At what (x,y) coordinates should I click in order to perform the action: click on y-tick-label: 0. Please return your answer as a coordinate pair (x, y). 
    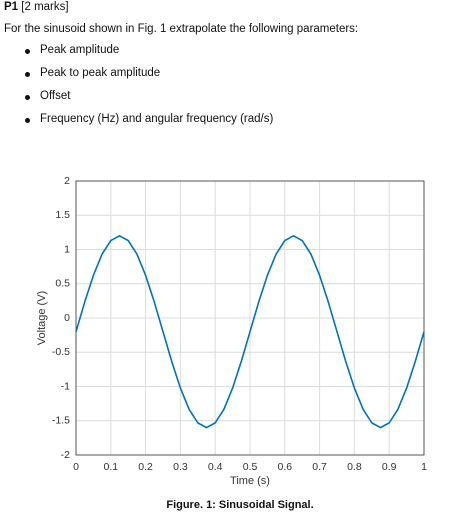
    Looking at the image, I should click on (67, 318).